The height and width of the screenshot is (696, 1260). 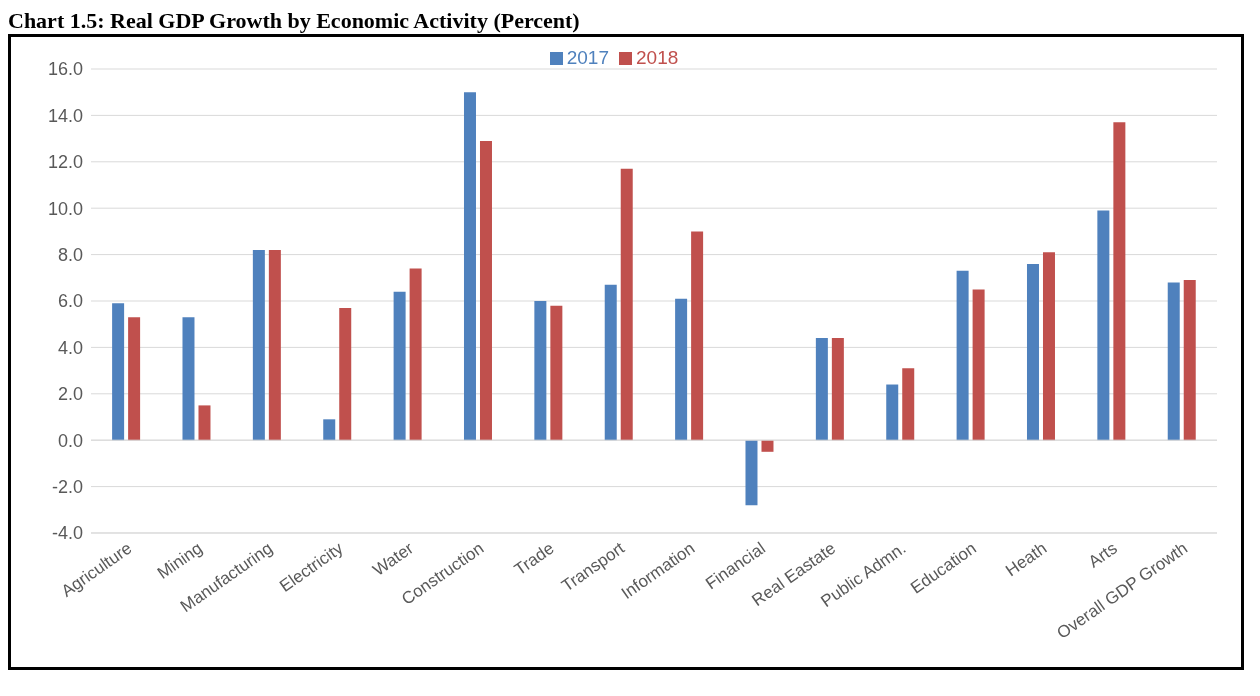 What do you see at coordinates (587, 57) in the screenshot?
I see `legend-label: 2017` at bounding box center [587, 57].